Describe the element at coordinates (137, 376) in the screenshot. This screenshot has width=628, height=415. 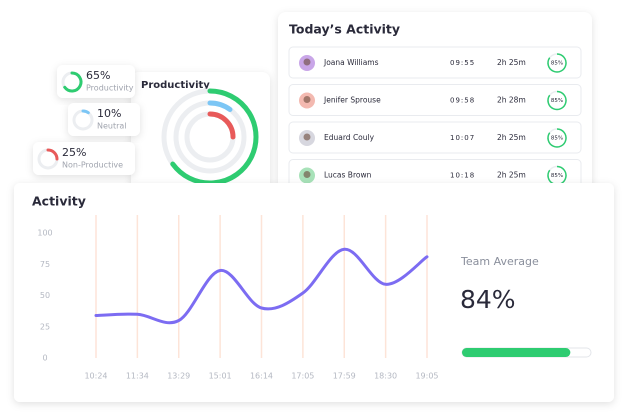
I see `x-tick-label: 11:34` at that location.